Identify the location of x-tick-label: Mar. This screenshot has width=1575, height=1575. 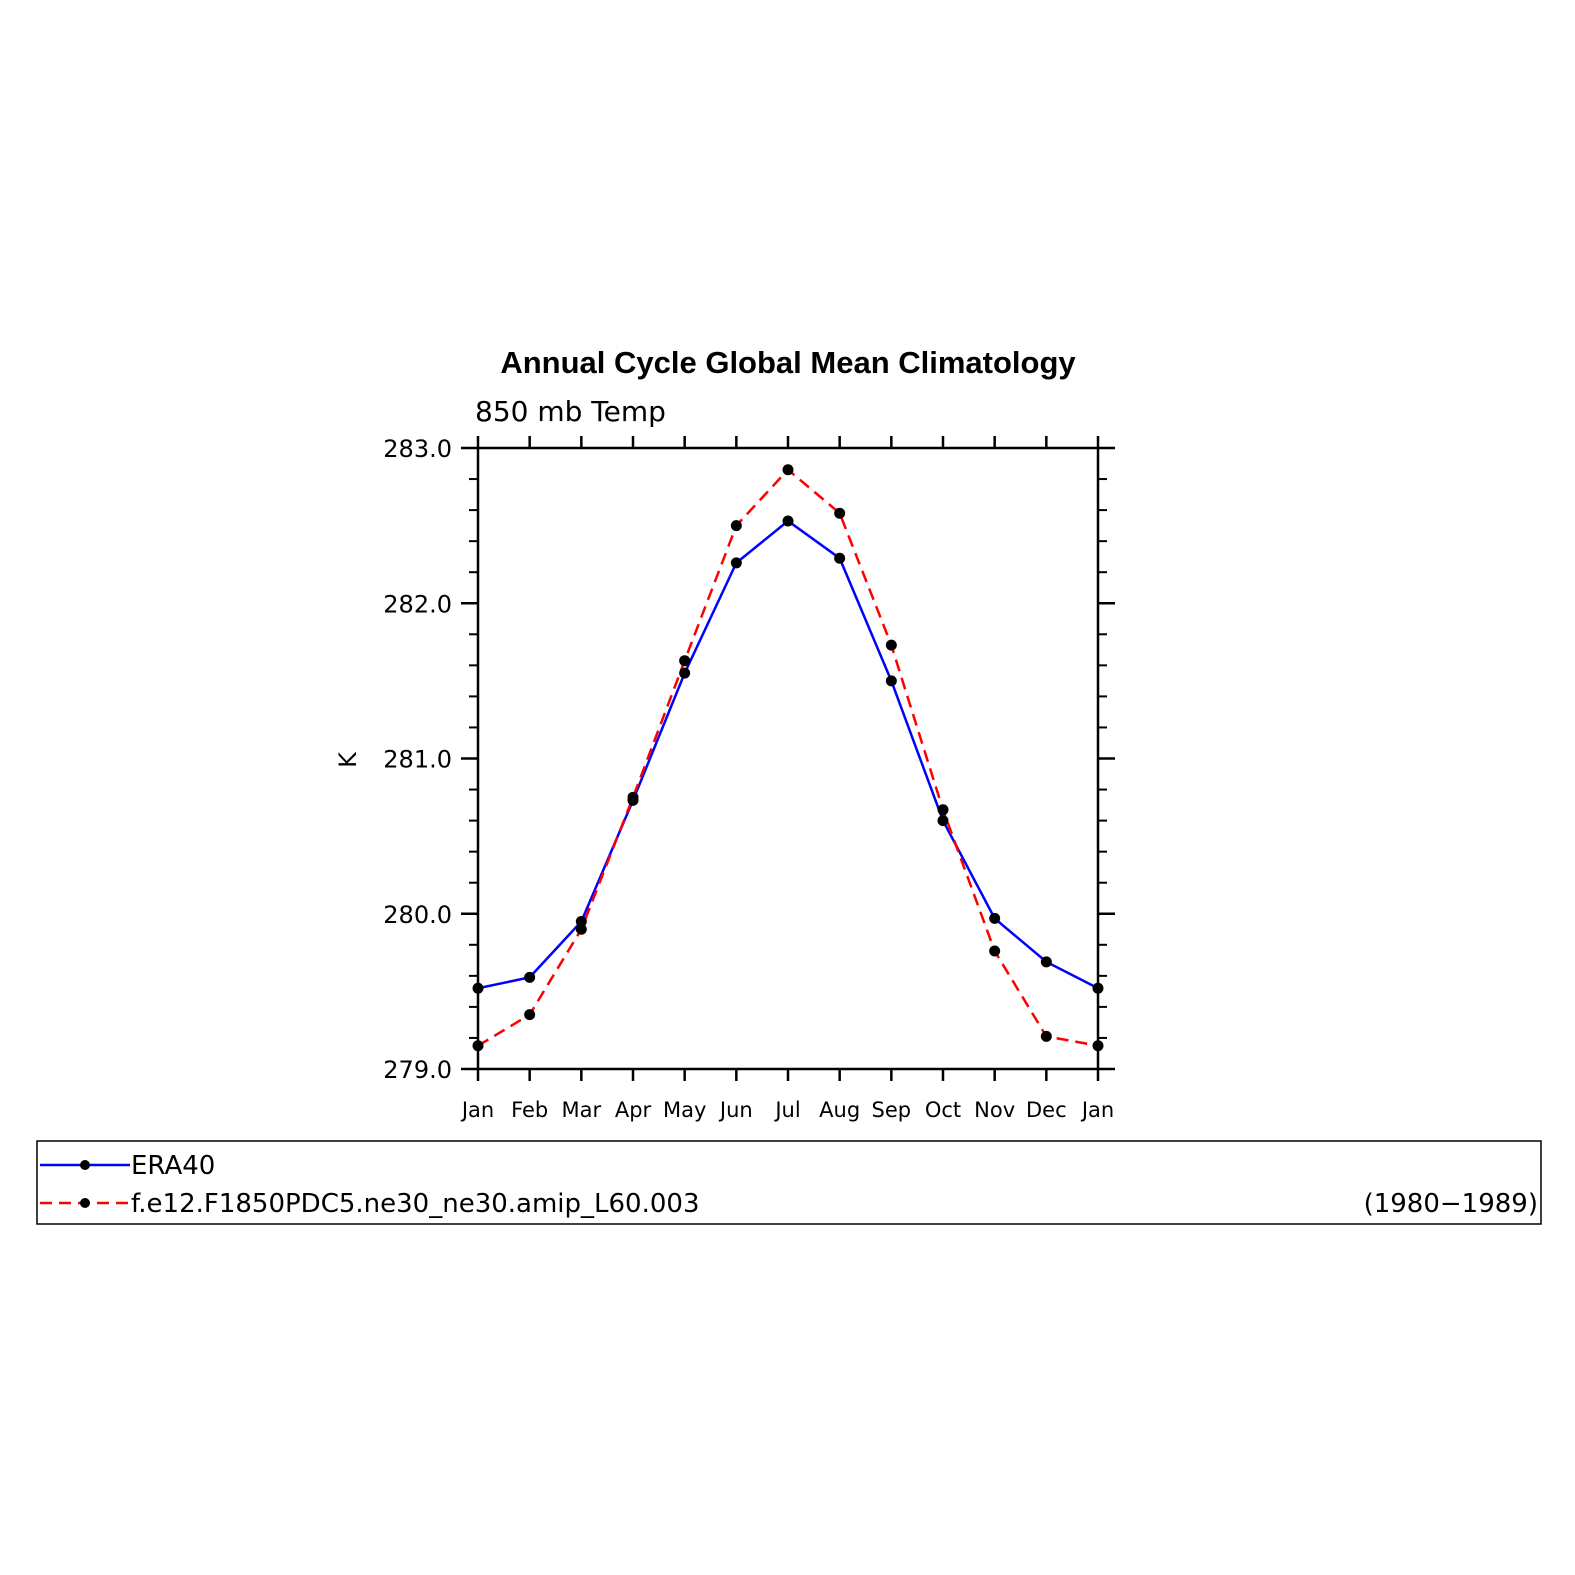
(582, 1110).